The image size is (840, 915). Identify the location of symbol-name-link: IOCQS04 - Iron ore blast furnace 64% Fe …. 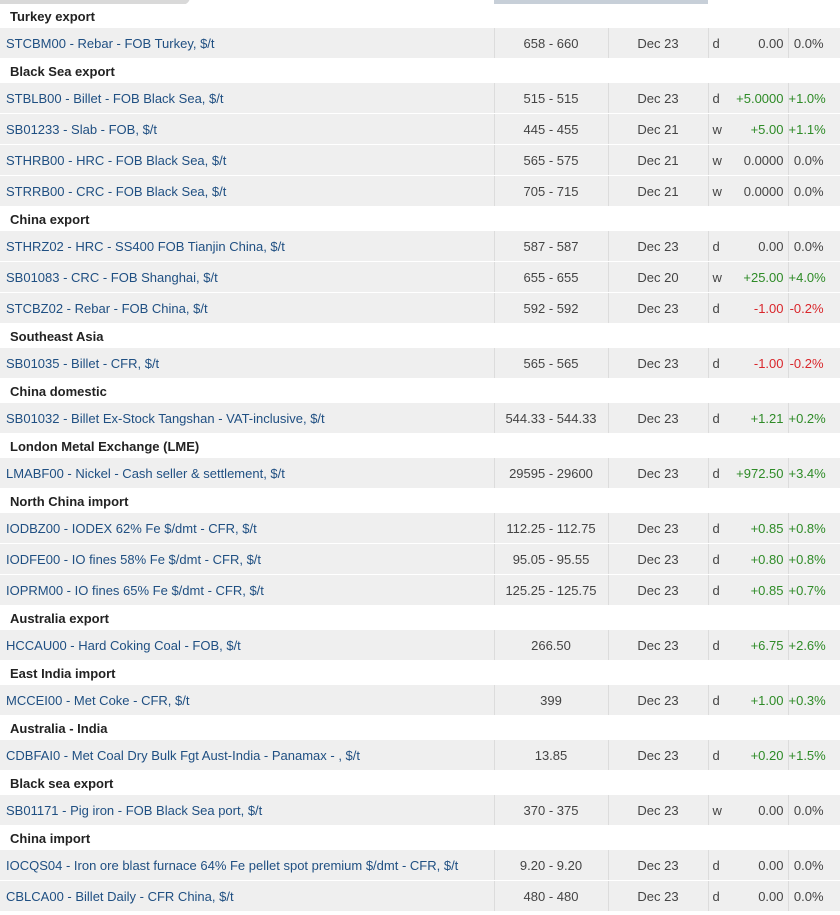
(247, 865).